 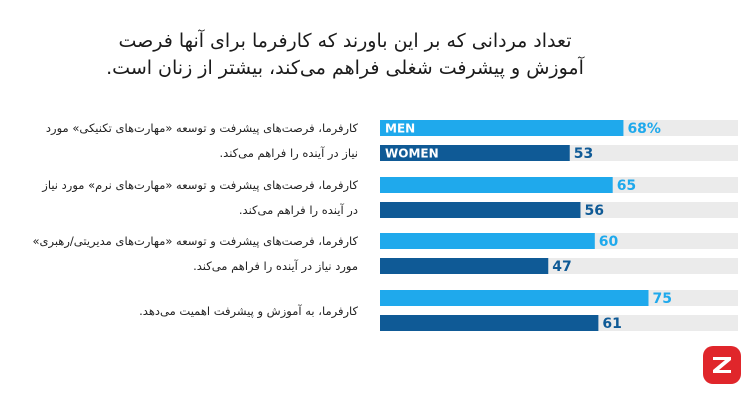 What do you see at coordinates (289, 153) in the screenshot?
I see `category-label-line: نیاز در آینده را فراهم می‌کند.` at bounding box center [289, 153].